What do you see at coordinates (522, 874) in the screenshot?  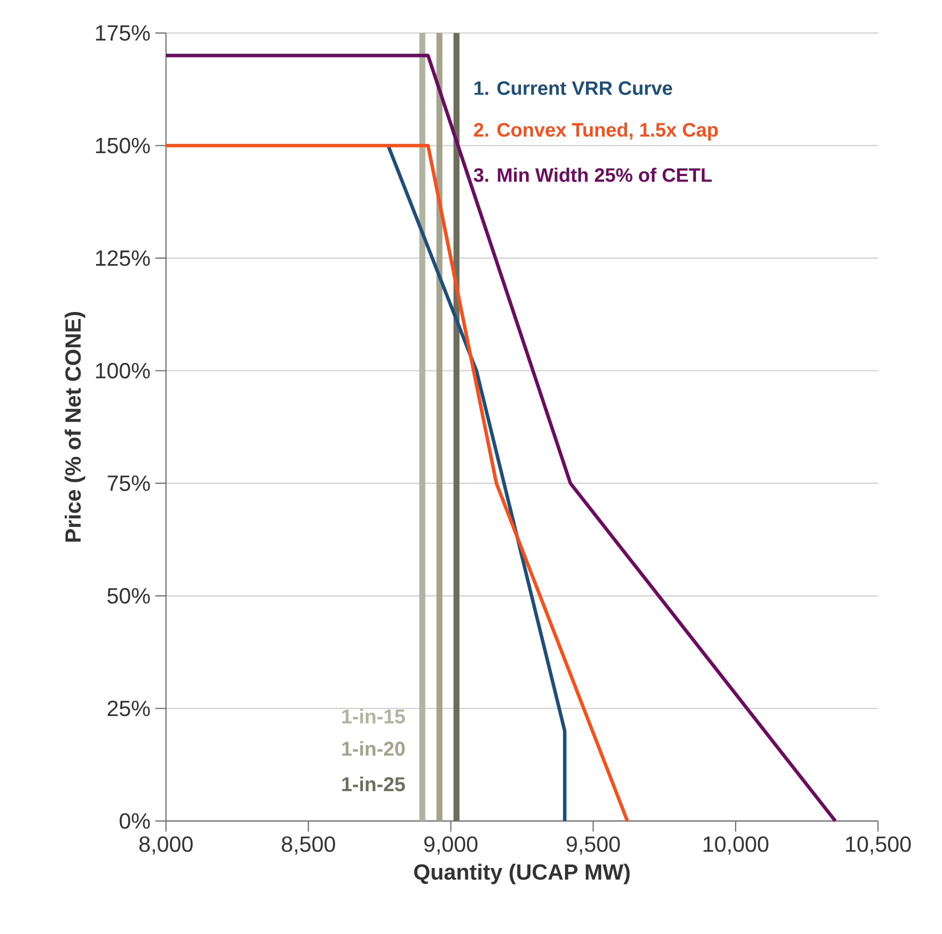 I see `x-axis-title: Quantity (UCAP MW)` at bounding box center [522, 874].